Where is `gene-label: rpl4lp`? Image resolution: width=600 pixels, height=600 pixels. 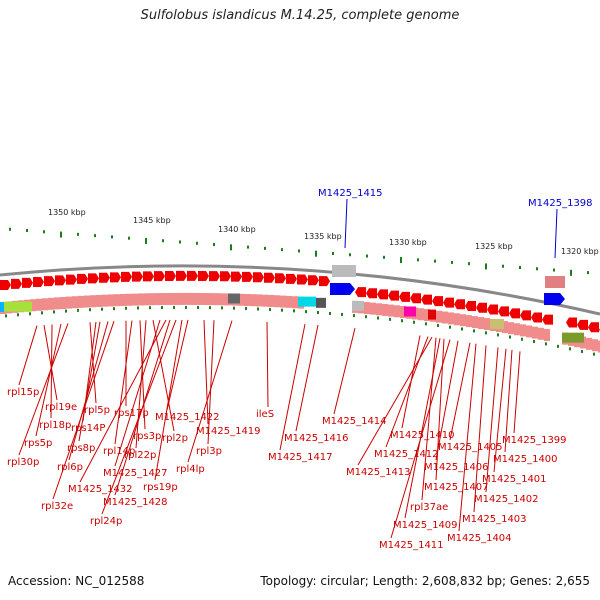
gene-label: rpl4lp is located at coordinates (190, 469).